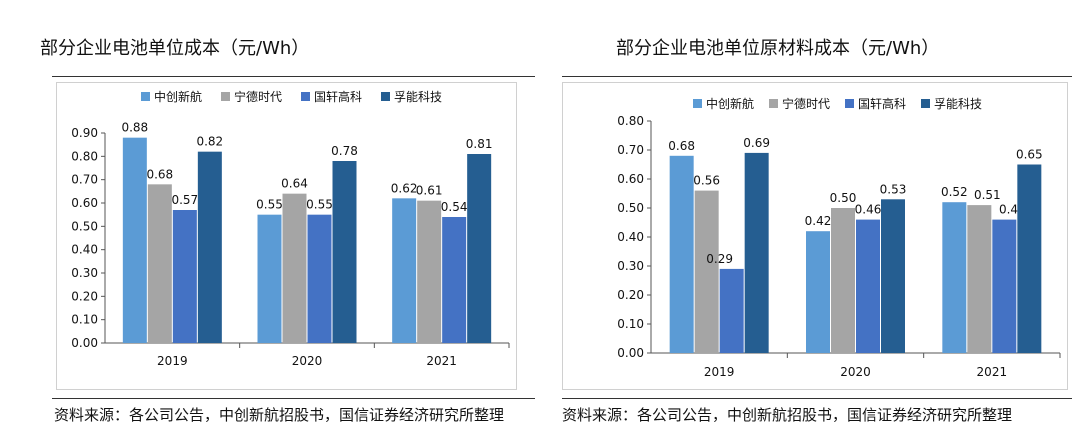 This screenshot has width=1080, height=447. I want to click on data-label: 0.53, so click(893, 189).